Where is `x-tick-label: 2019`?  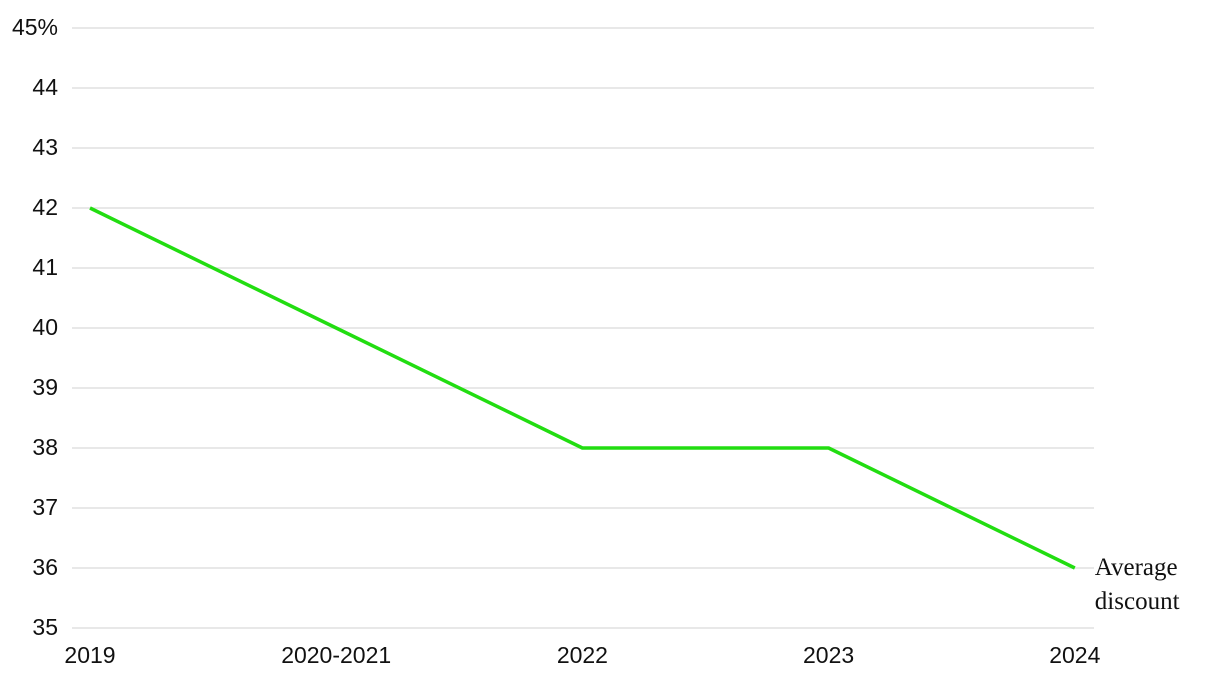 x-tick-label: 2019 is located at coordinates (89, 655).